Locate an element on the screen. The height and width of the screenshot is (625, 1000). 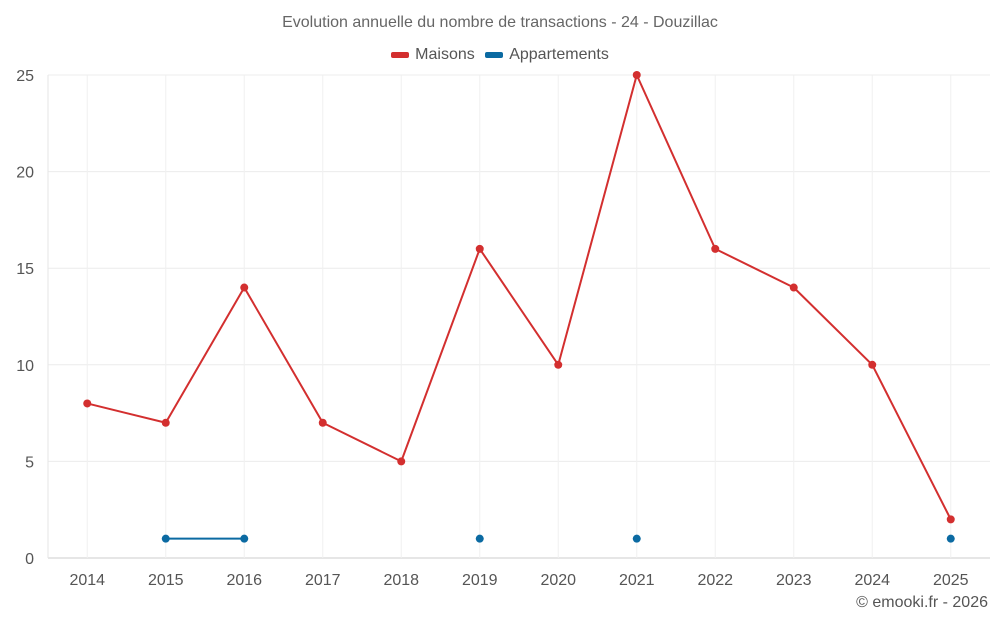
x-tick-label-2022: 2022 is located at coordinates (715, 580).